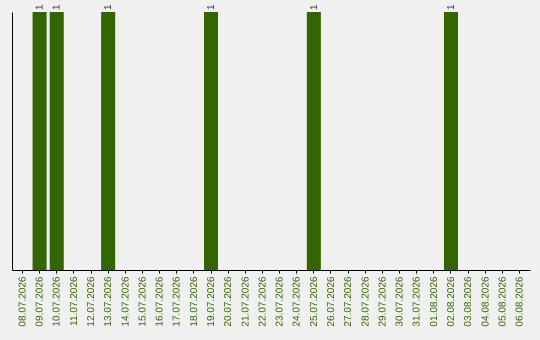 The height and width of the screenshot is (340, 540). I want to click on x-tick-label: 26.07.2026, so click(331, 301).